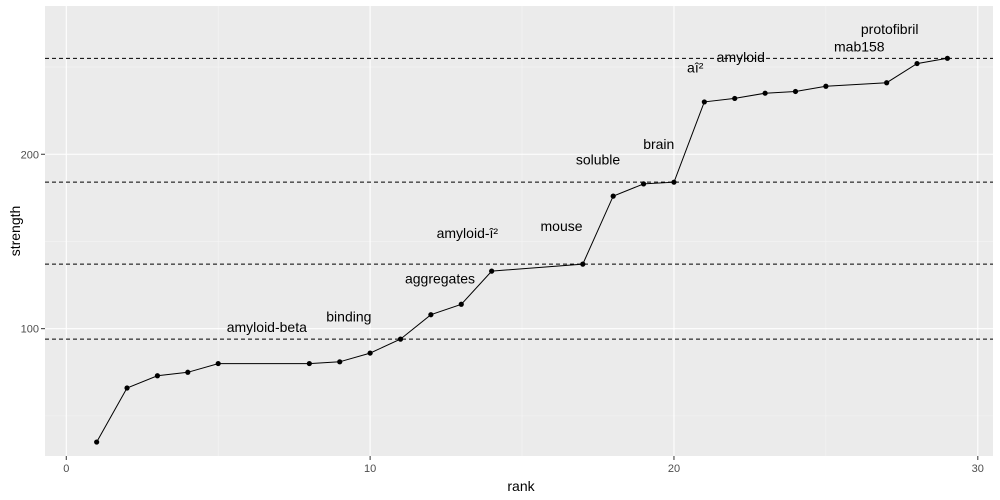 This screenshot has height=500, width=1000. What do you see at coordinates (440, 278) in the screenshot?
I see `annotation-label: aggregates` at bounding box center [440, 278].